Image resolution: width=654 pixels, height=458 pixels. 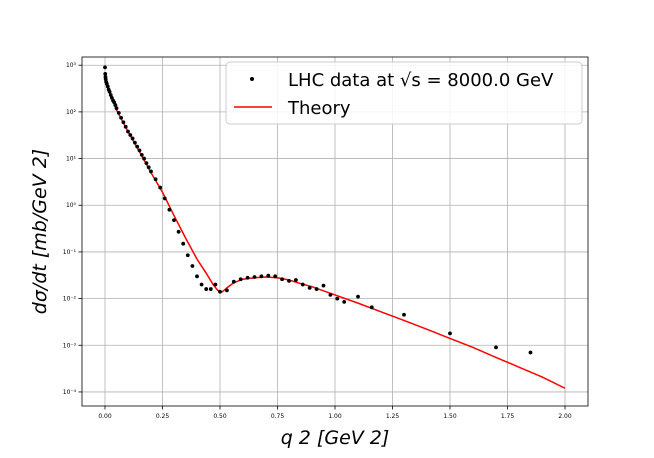 What do you see at coordinates (70, 392) in the screenshot?
I see `y-tick-label: 10⁻⁴` at bounding box center [70, 392].